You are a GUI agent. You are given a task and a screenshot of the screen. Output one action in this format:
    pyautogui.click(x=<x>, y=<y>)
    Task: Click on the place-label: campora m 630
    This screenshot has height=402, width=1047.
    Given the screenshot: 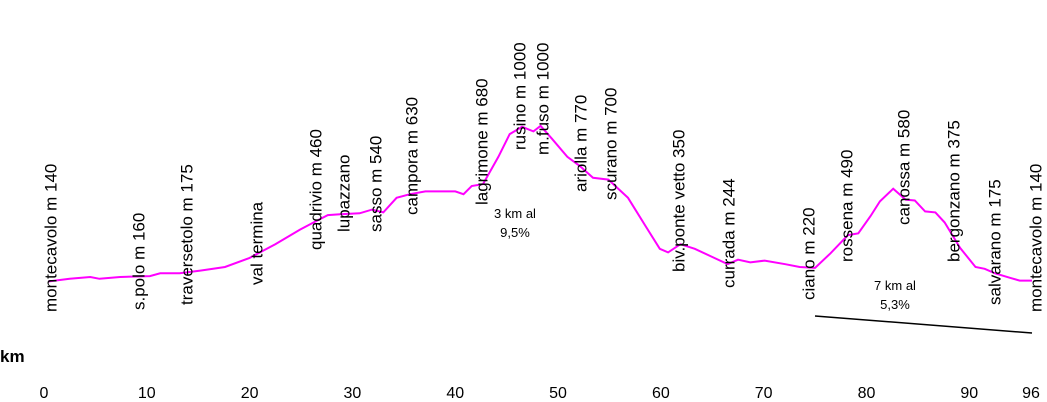 What is the action you would take?
    pyautogui.click(x=411, y=156)
    